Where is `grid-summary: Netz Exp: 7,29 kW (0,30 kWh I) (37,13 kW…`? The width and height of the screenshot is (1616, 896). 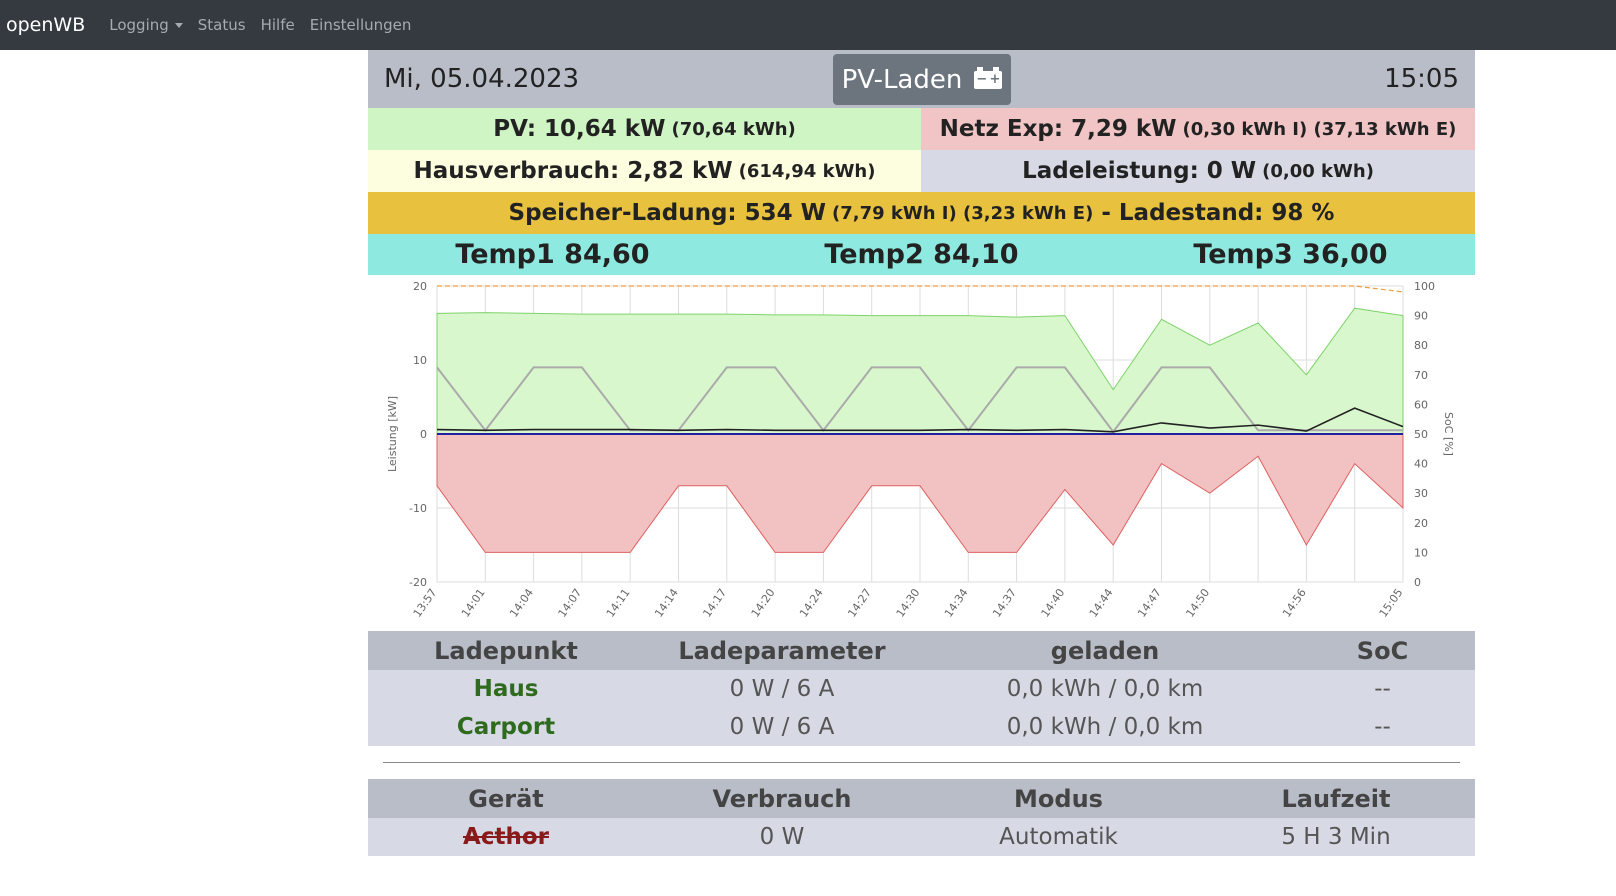
grid-summary: Netz Exp: 7,29 kW (0,30 kWh I) (37,13 kW… is located at coordinates (1198, 129).